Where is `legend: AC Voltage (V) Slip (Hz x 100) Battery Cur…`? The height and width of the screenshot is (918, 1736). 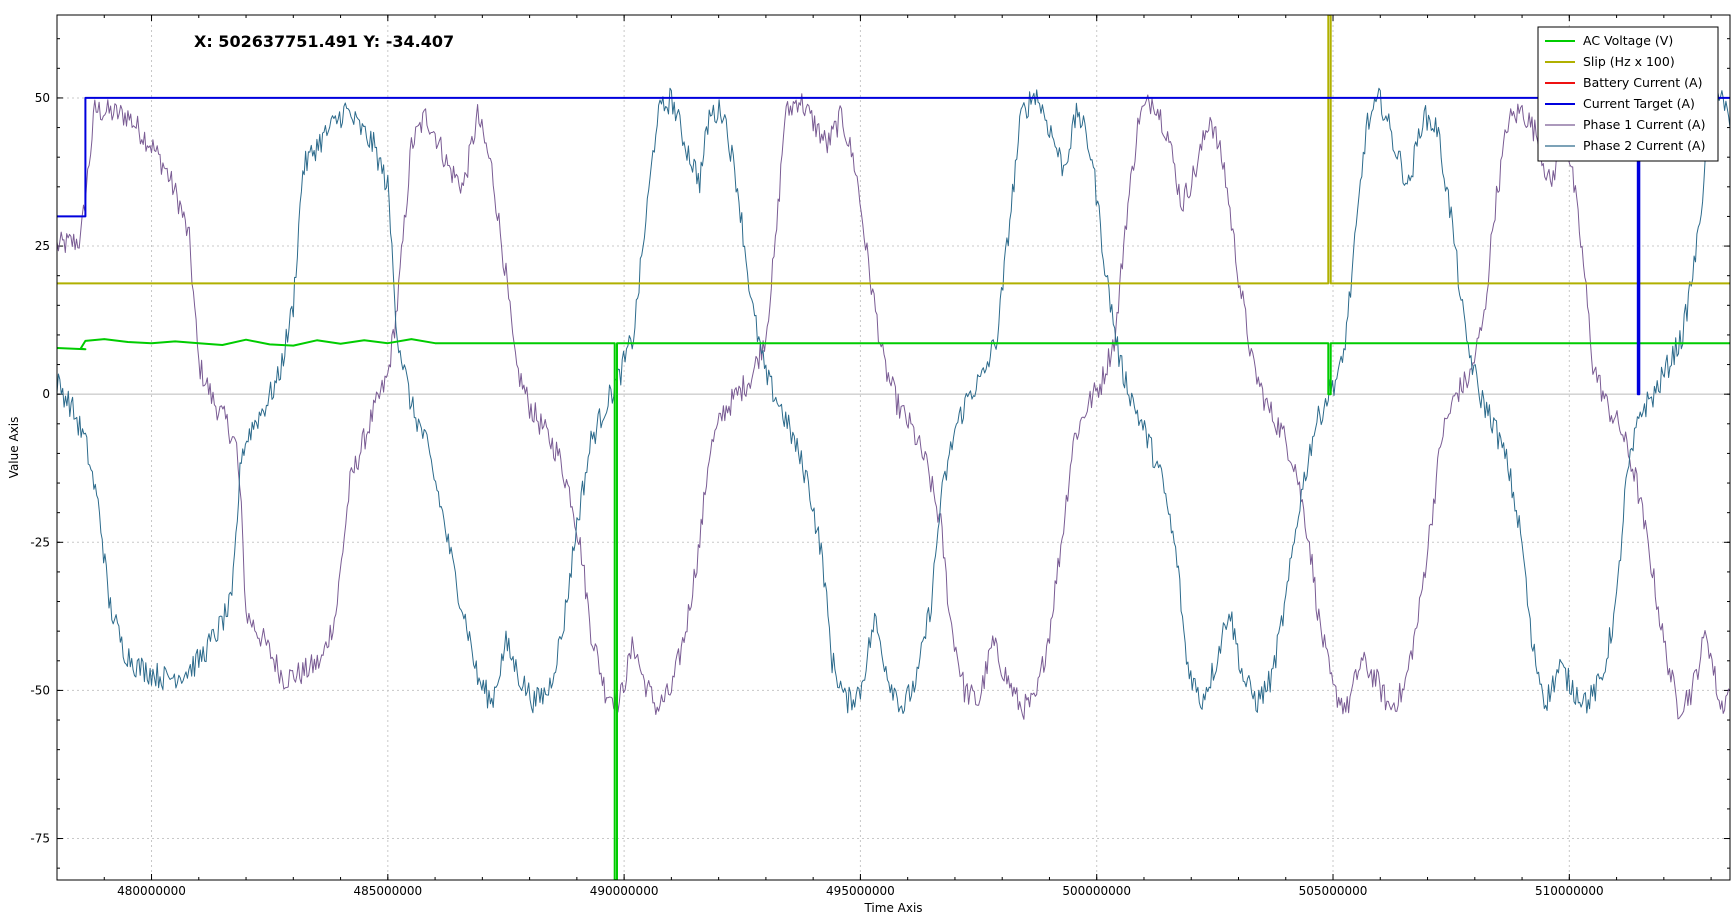
legend: AC Voltage (V) Slip (Hz x 100) Battery Cur… is located at coordinates (1628, 94).